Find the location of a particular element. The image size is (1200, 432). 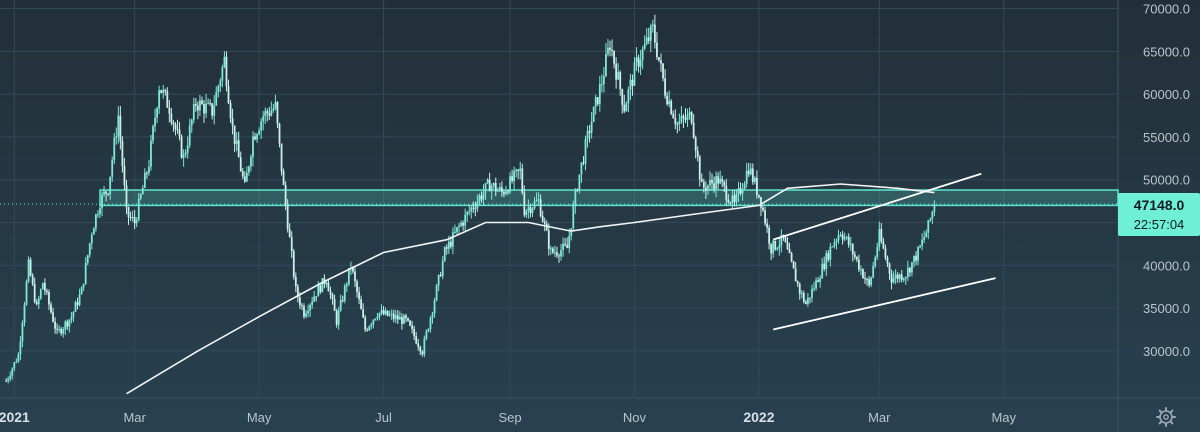

time-axis: 2021 Mar May Jul Sep Nov 2022 Mar May is located at coordinates (508, 417).